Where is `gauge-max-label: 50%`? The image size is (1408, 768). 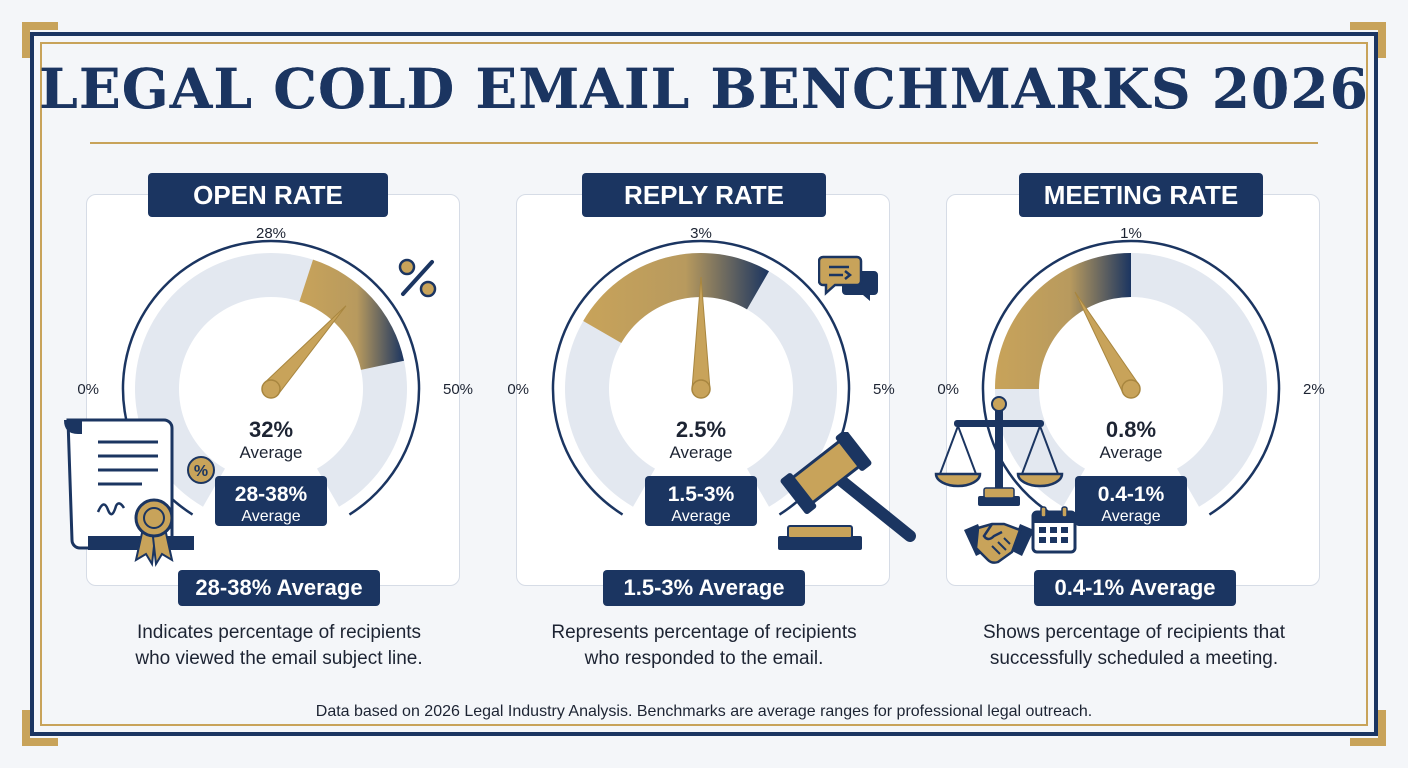
gauge-max-label: 50% is located at coordinates (458, 389).